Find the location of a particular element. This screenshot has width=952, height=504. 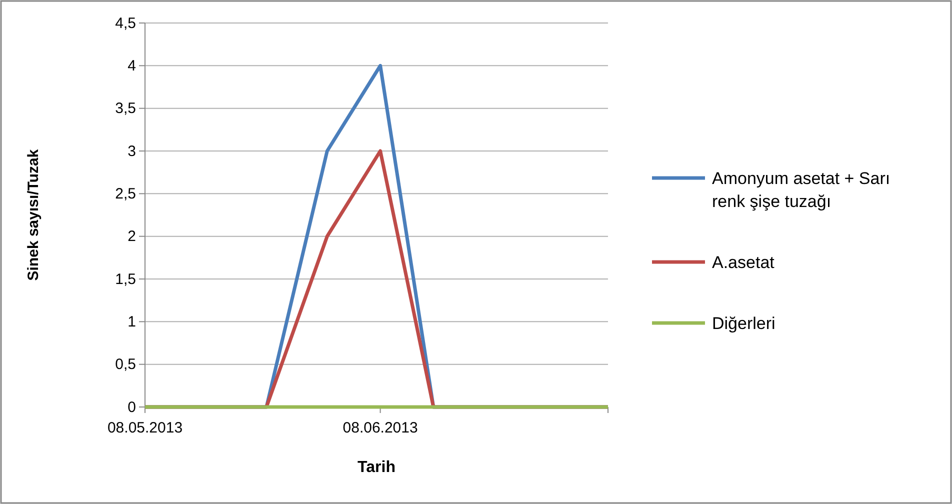

y-tick-label: 2 is located at coordinates (132, 237).